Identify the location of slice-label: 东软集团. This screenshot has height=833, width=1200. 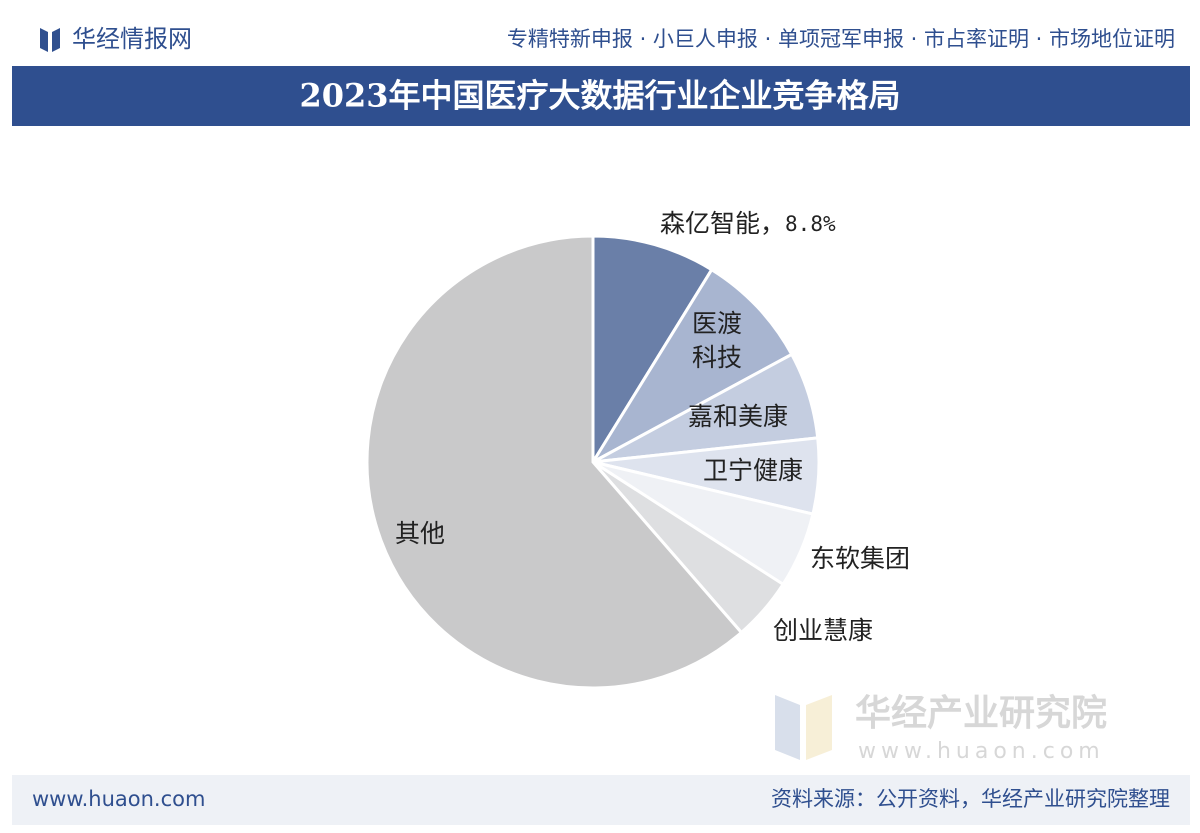
(860, 558).